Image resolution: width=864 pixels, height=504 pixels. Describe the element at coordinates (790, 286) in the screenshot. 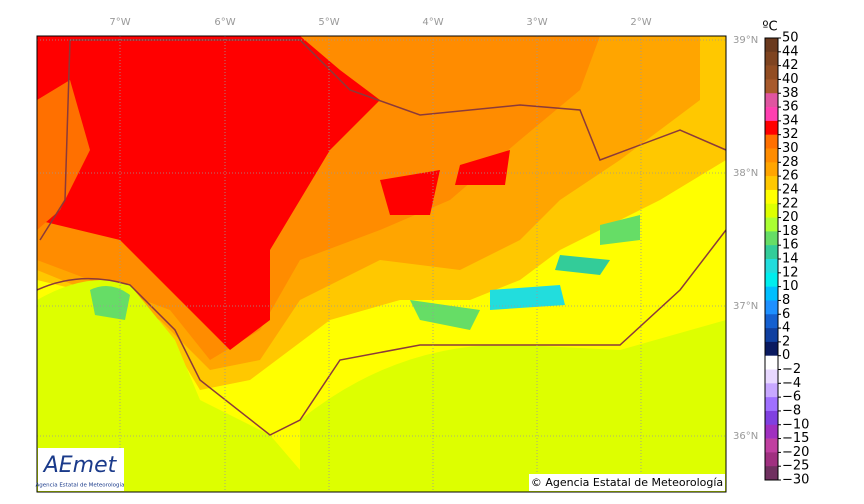

I see `colorbar-label: 10` at that location.